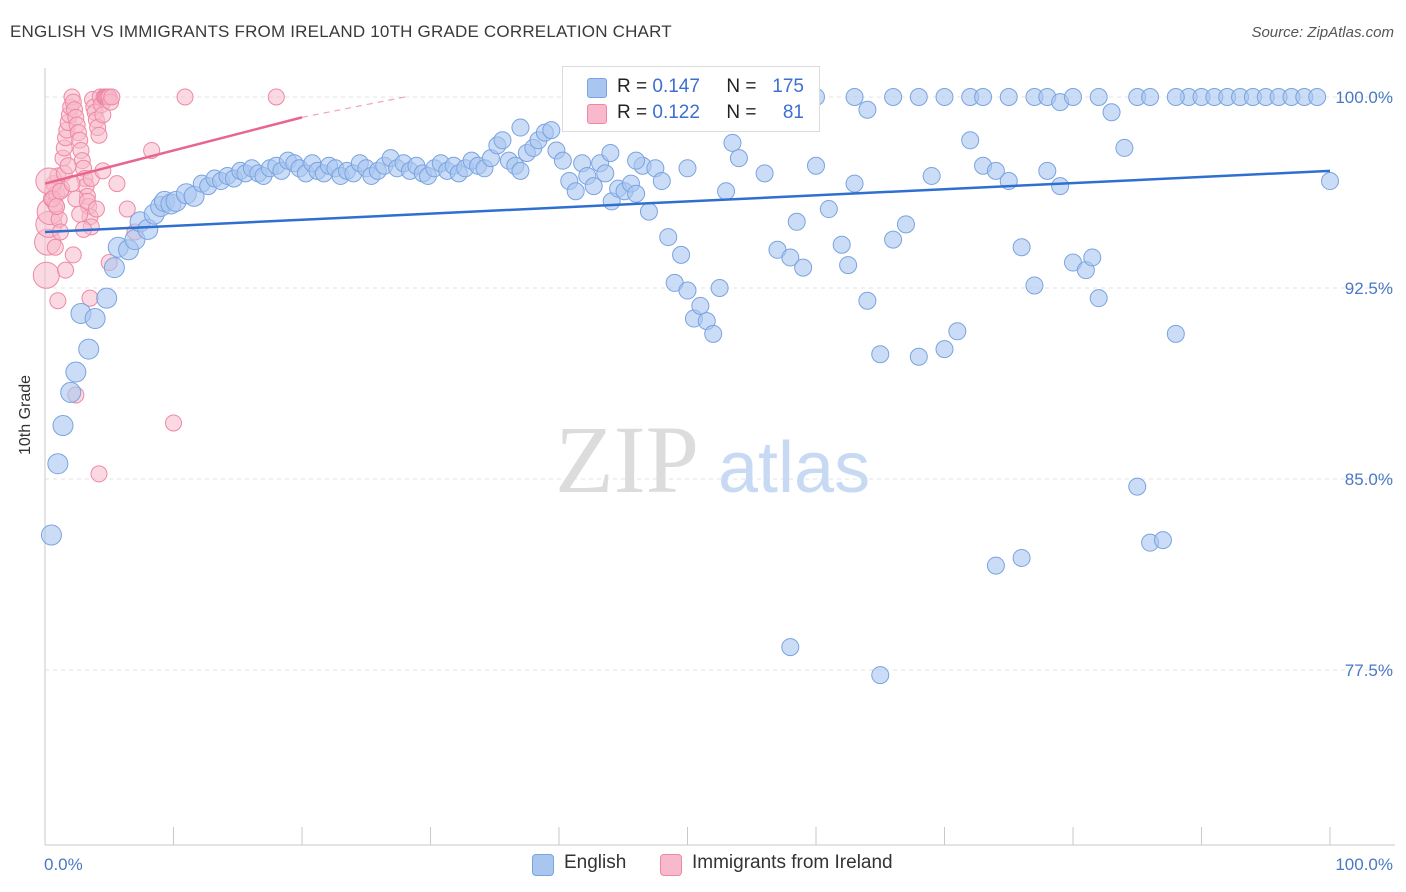  I want to click on legend-r-value-ireland: 0.122, so click(676, 112).